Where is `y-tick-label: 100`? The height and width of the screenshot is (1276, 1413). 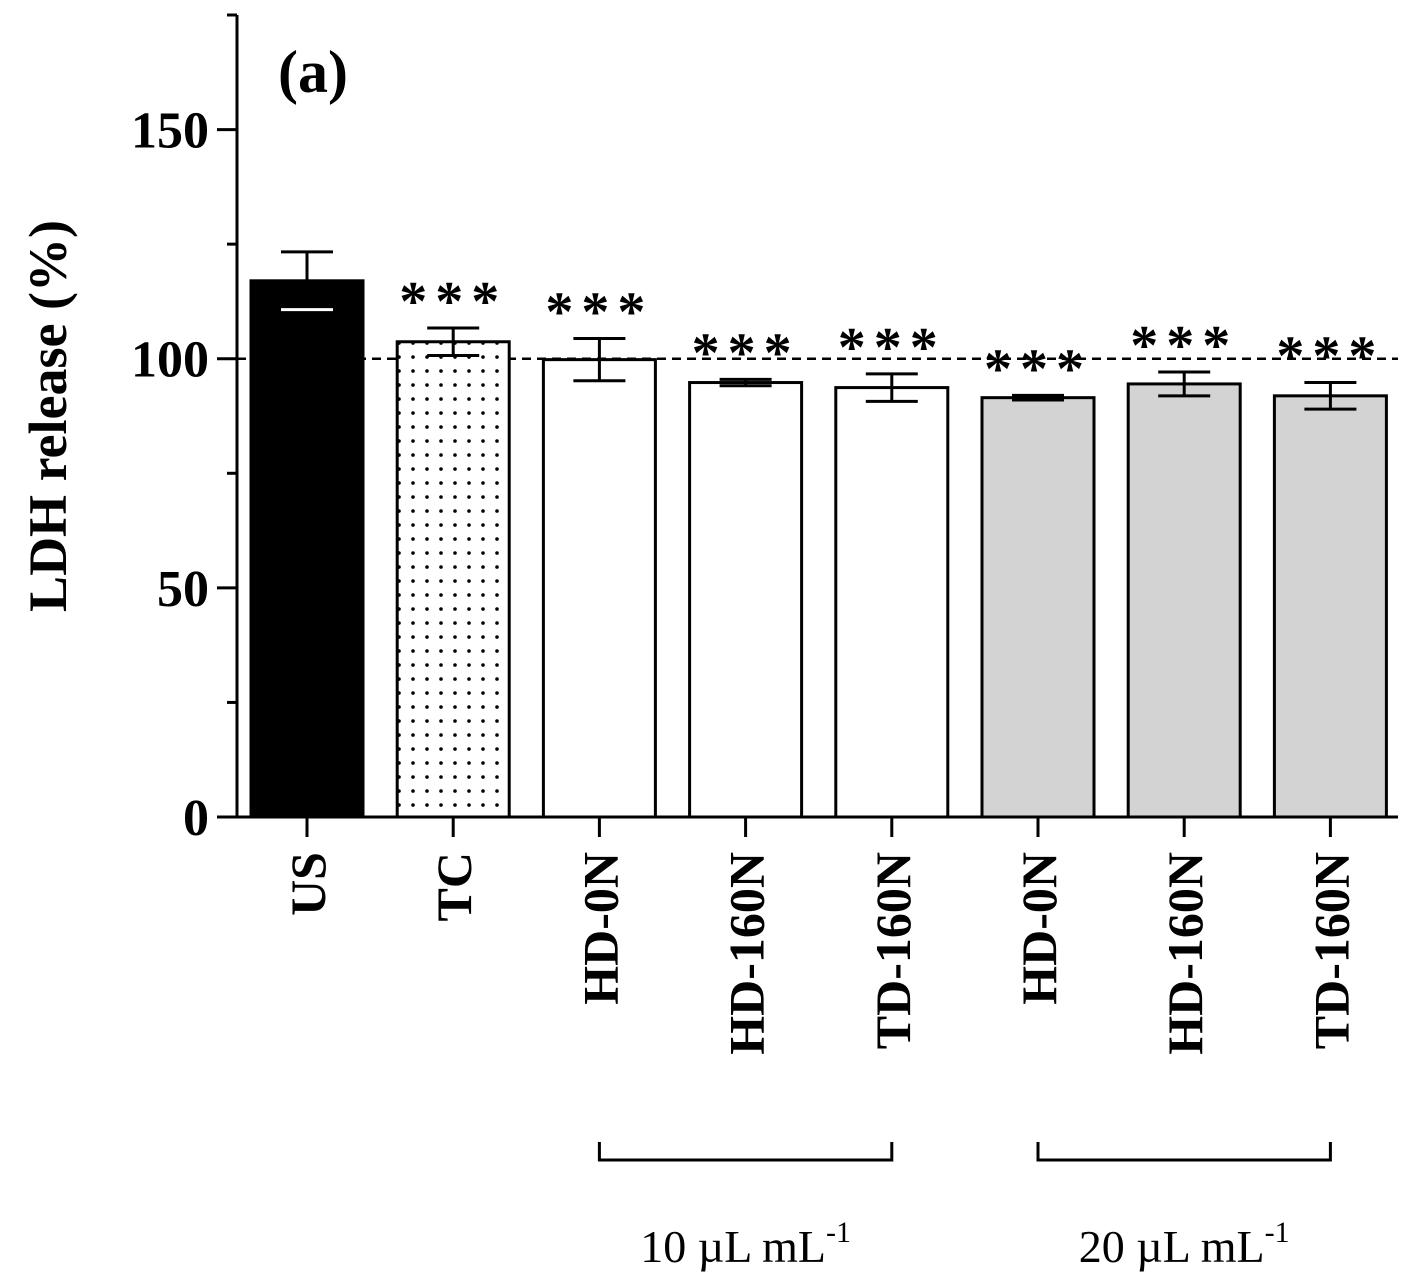
y-tick-label: 100 is located at coordinates (170, 360).